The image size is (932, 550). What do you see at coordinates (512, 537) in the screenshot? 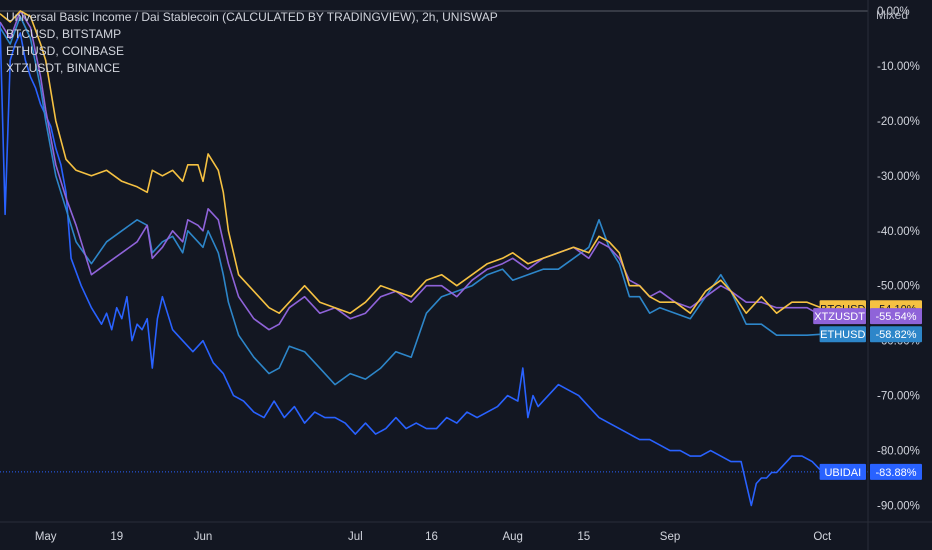
I see `x-tick-label: Aug` at bounding box center [512, 537].